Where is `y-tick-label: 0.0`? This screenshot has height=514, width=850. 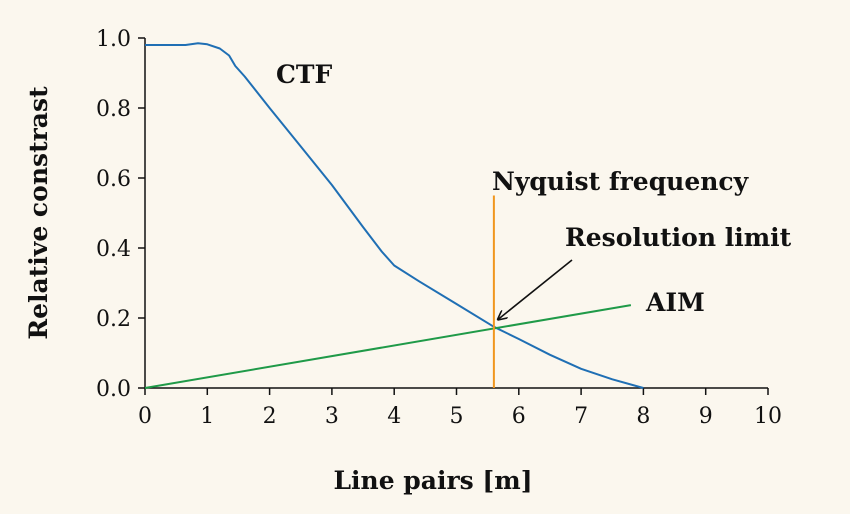 y-tick-label: 0.0 is located at coordinates (113, 389).